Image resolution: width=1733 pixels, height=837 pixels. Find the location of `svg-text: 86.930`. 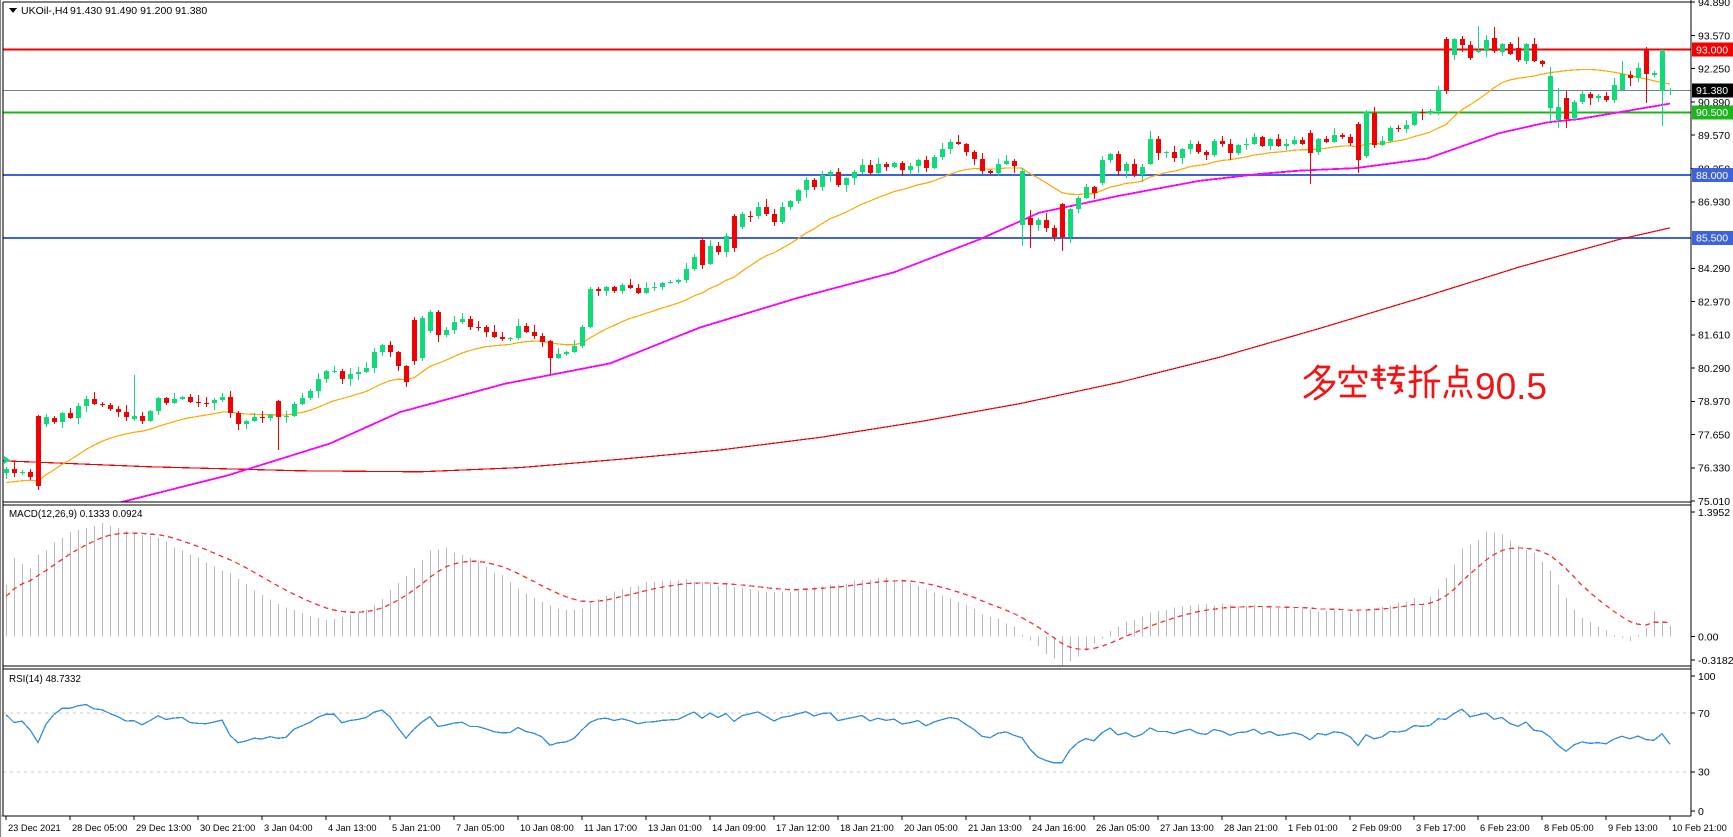

svg-text: 86.930 is located at coordinates (1714, 203).